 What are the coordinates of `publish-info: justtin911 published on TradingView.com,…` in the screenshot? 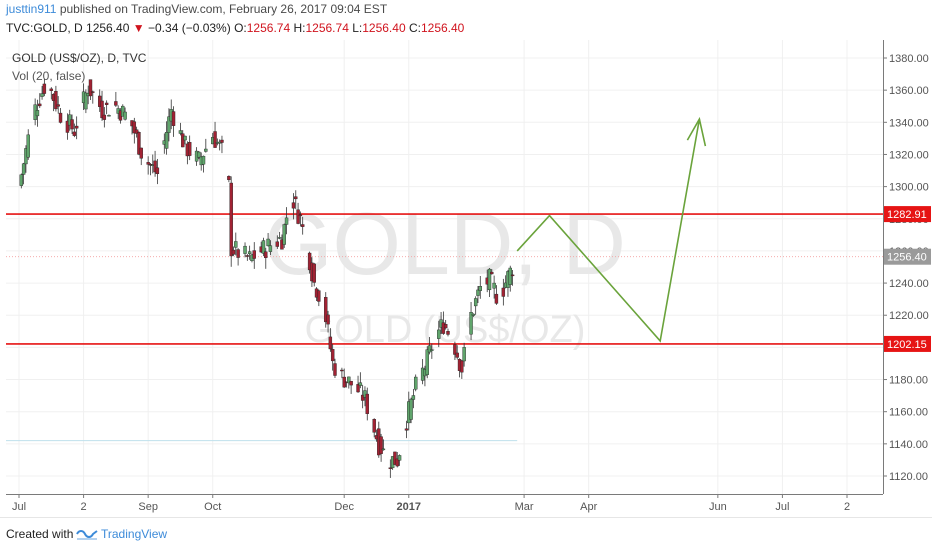 It's located at (196, 9).